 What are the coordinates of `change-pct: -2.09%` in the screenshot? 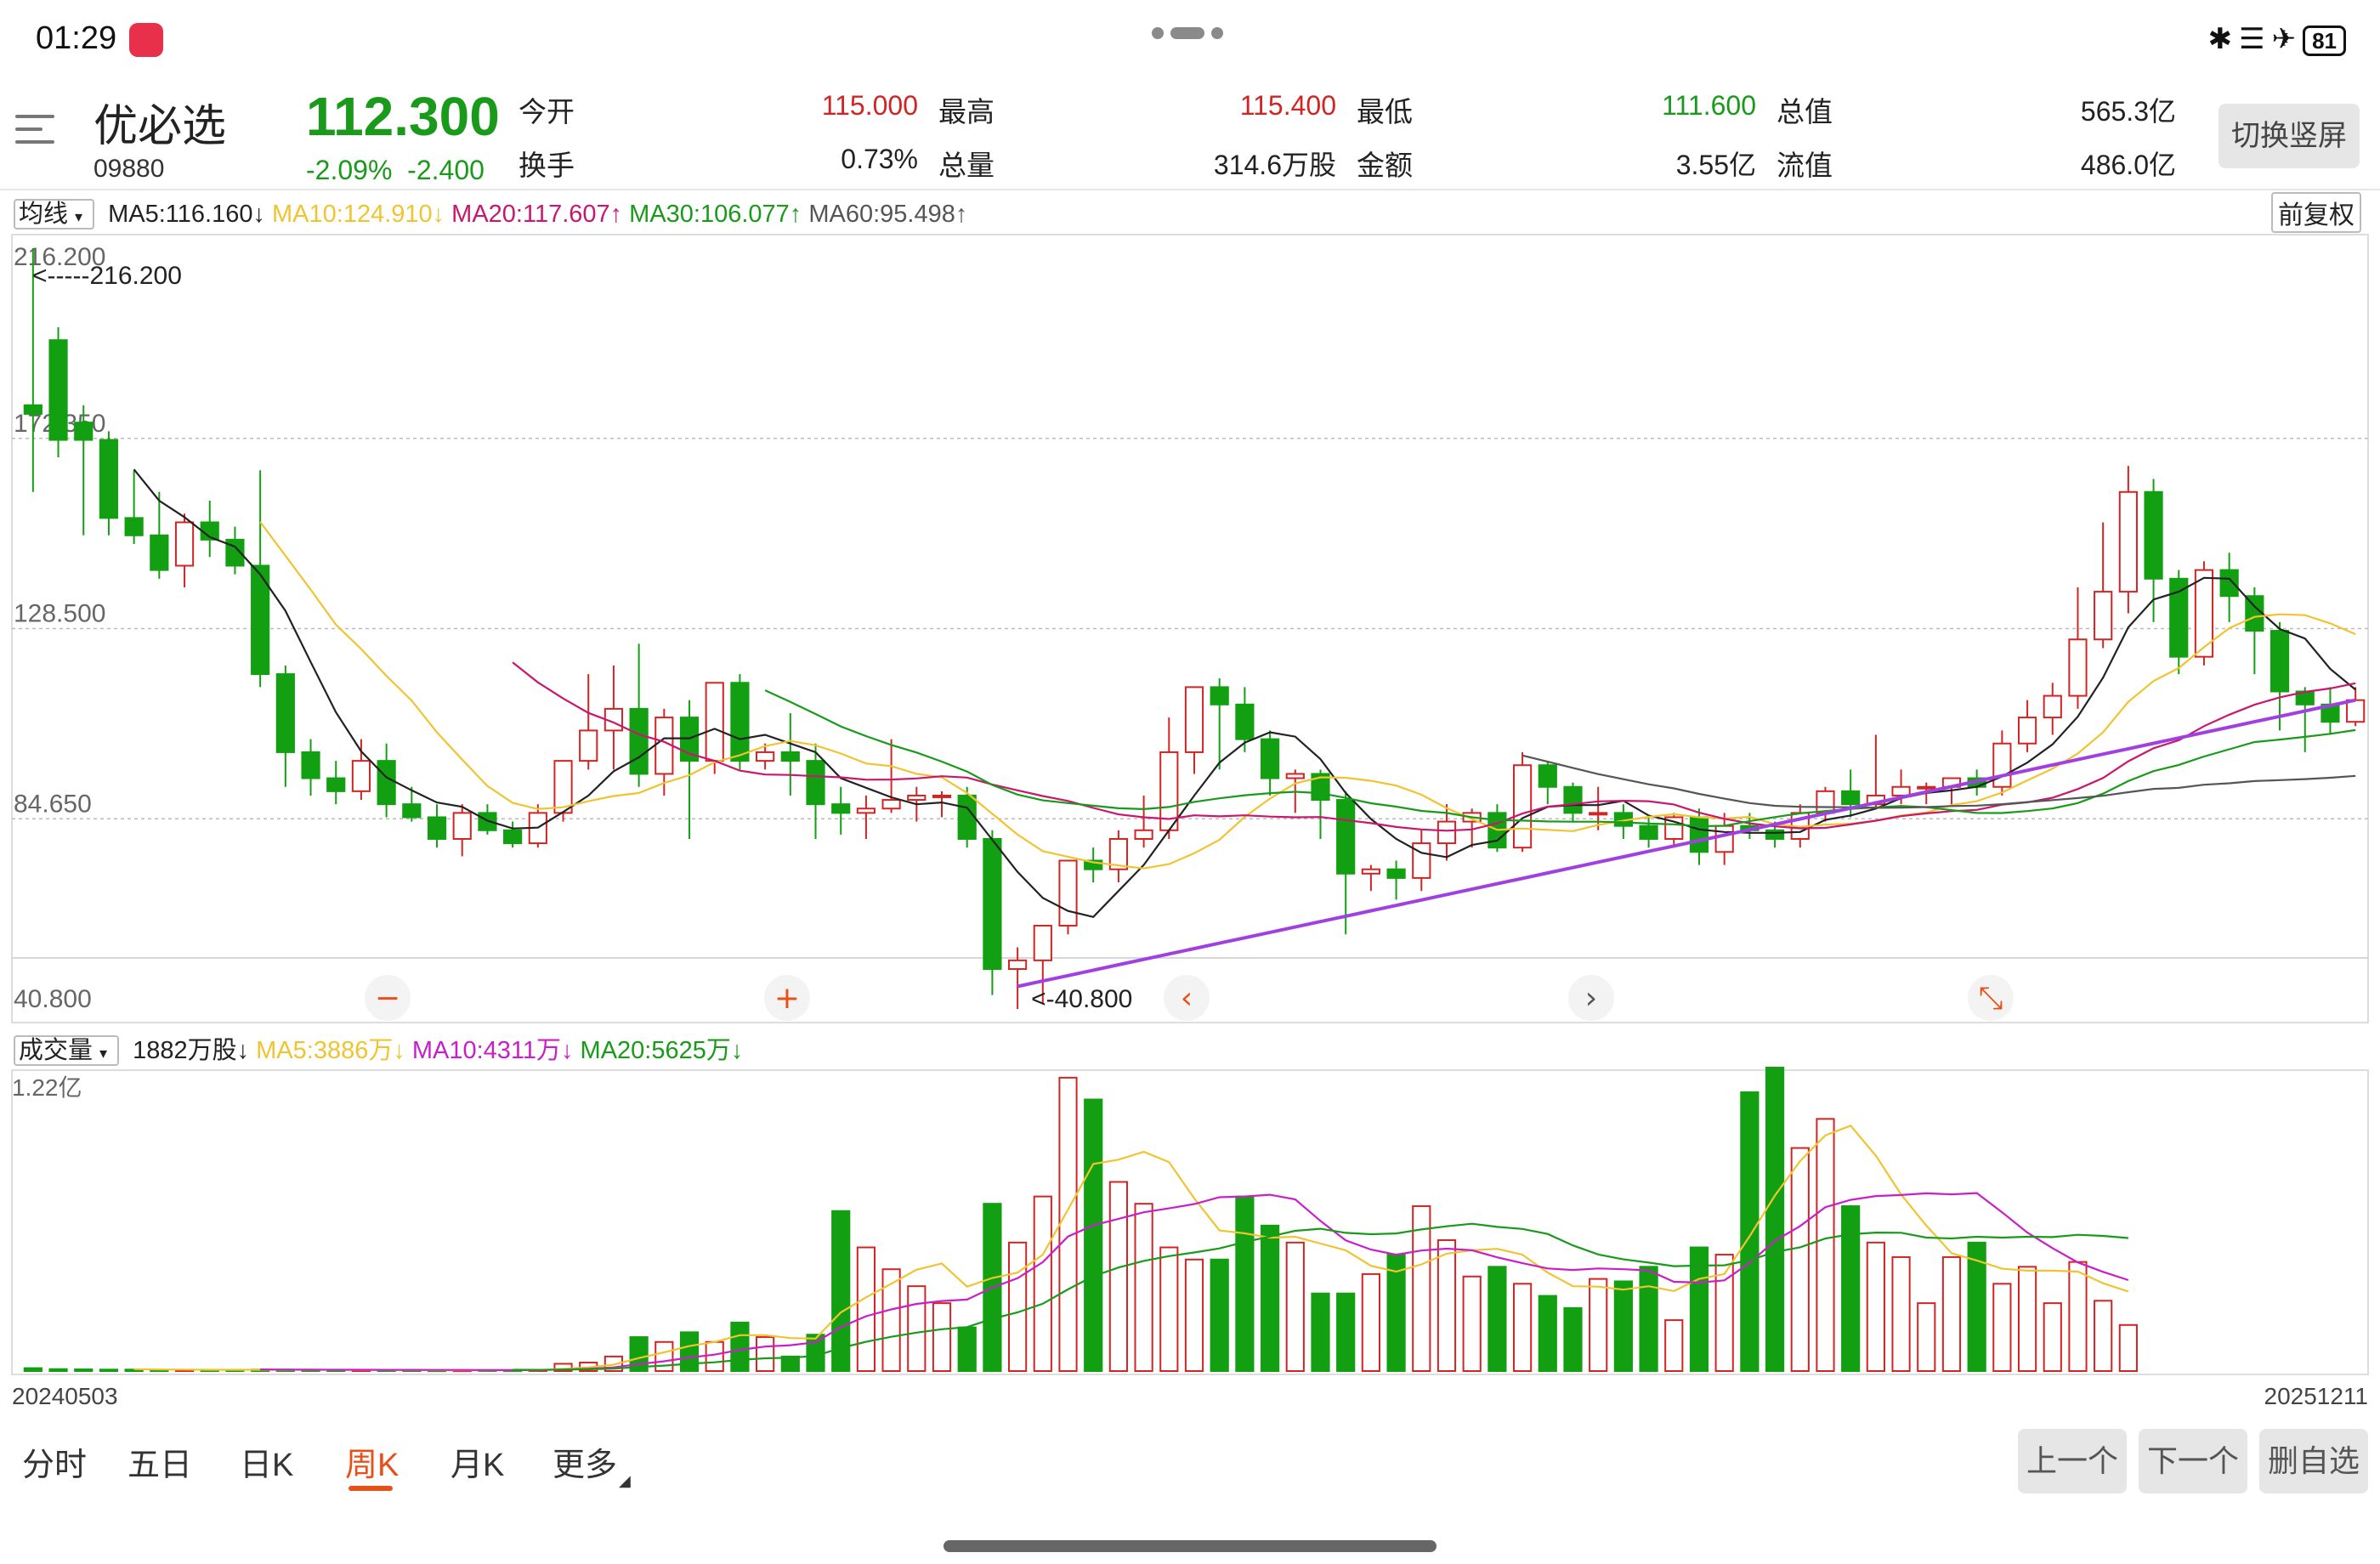 It's located at (349, 170).